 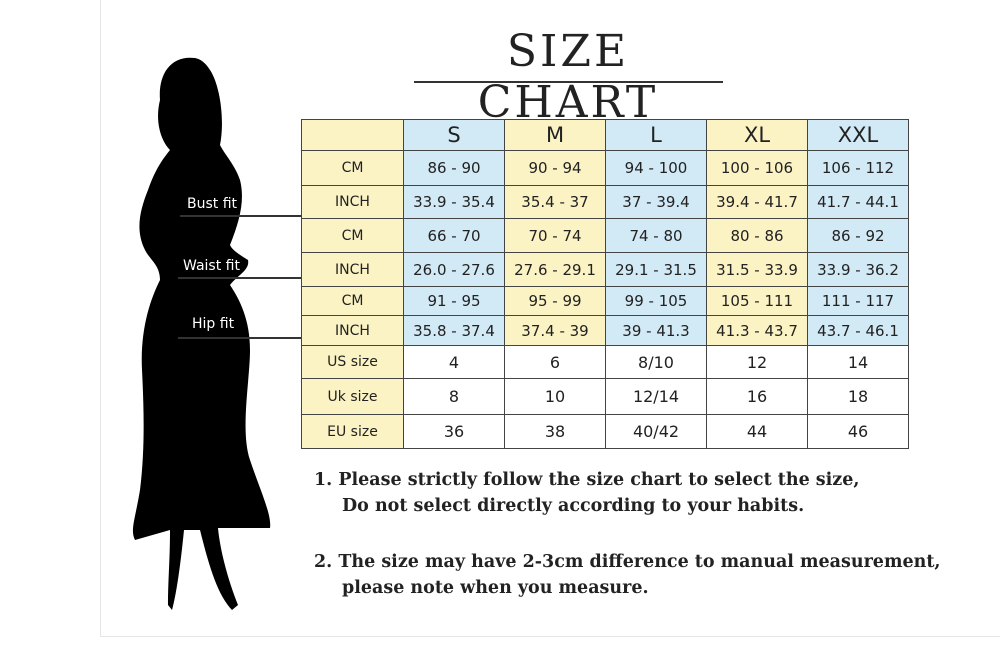 I want to click on table-cell: 91 - 95, so click(x=454, y=301).